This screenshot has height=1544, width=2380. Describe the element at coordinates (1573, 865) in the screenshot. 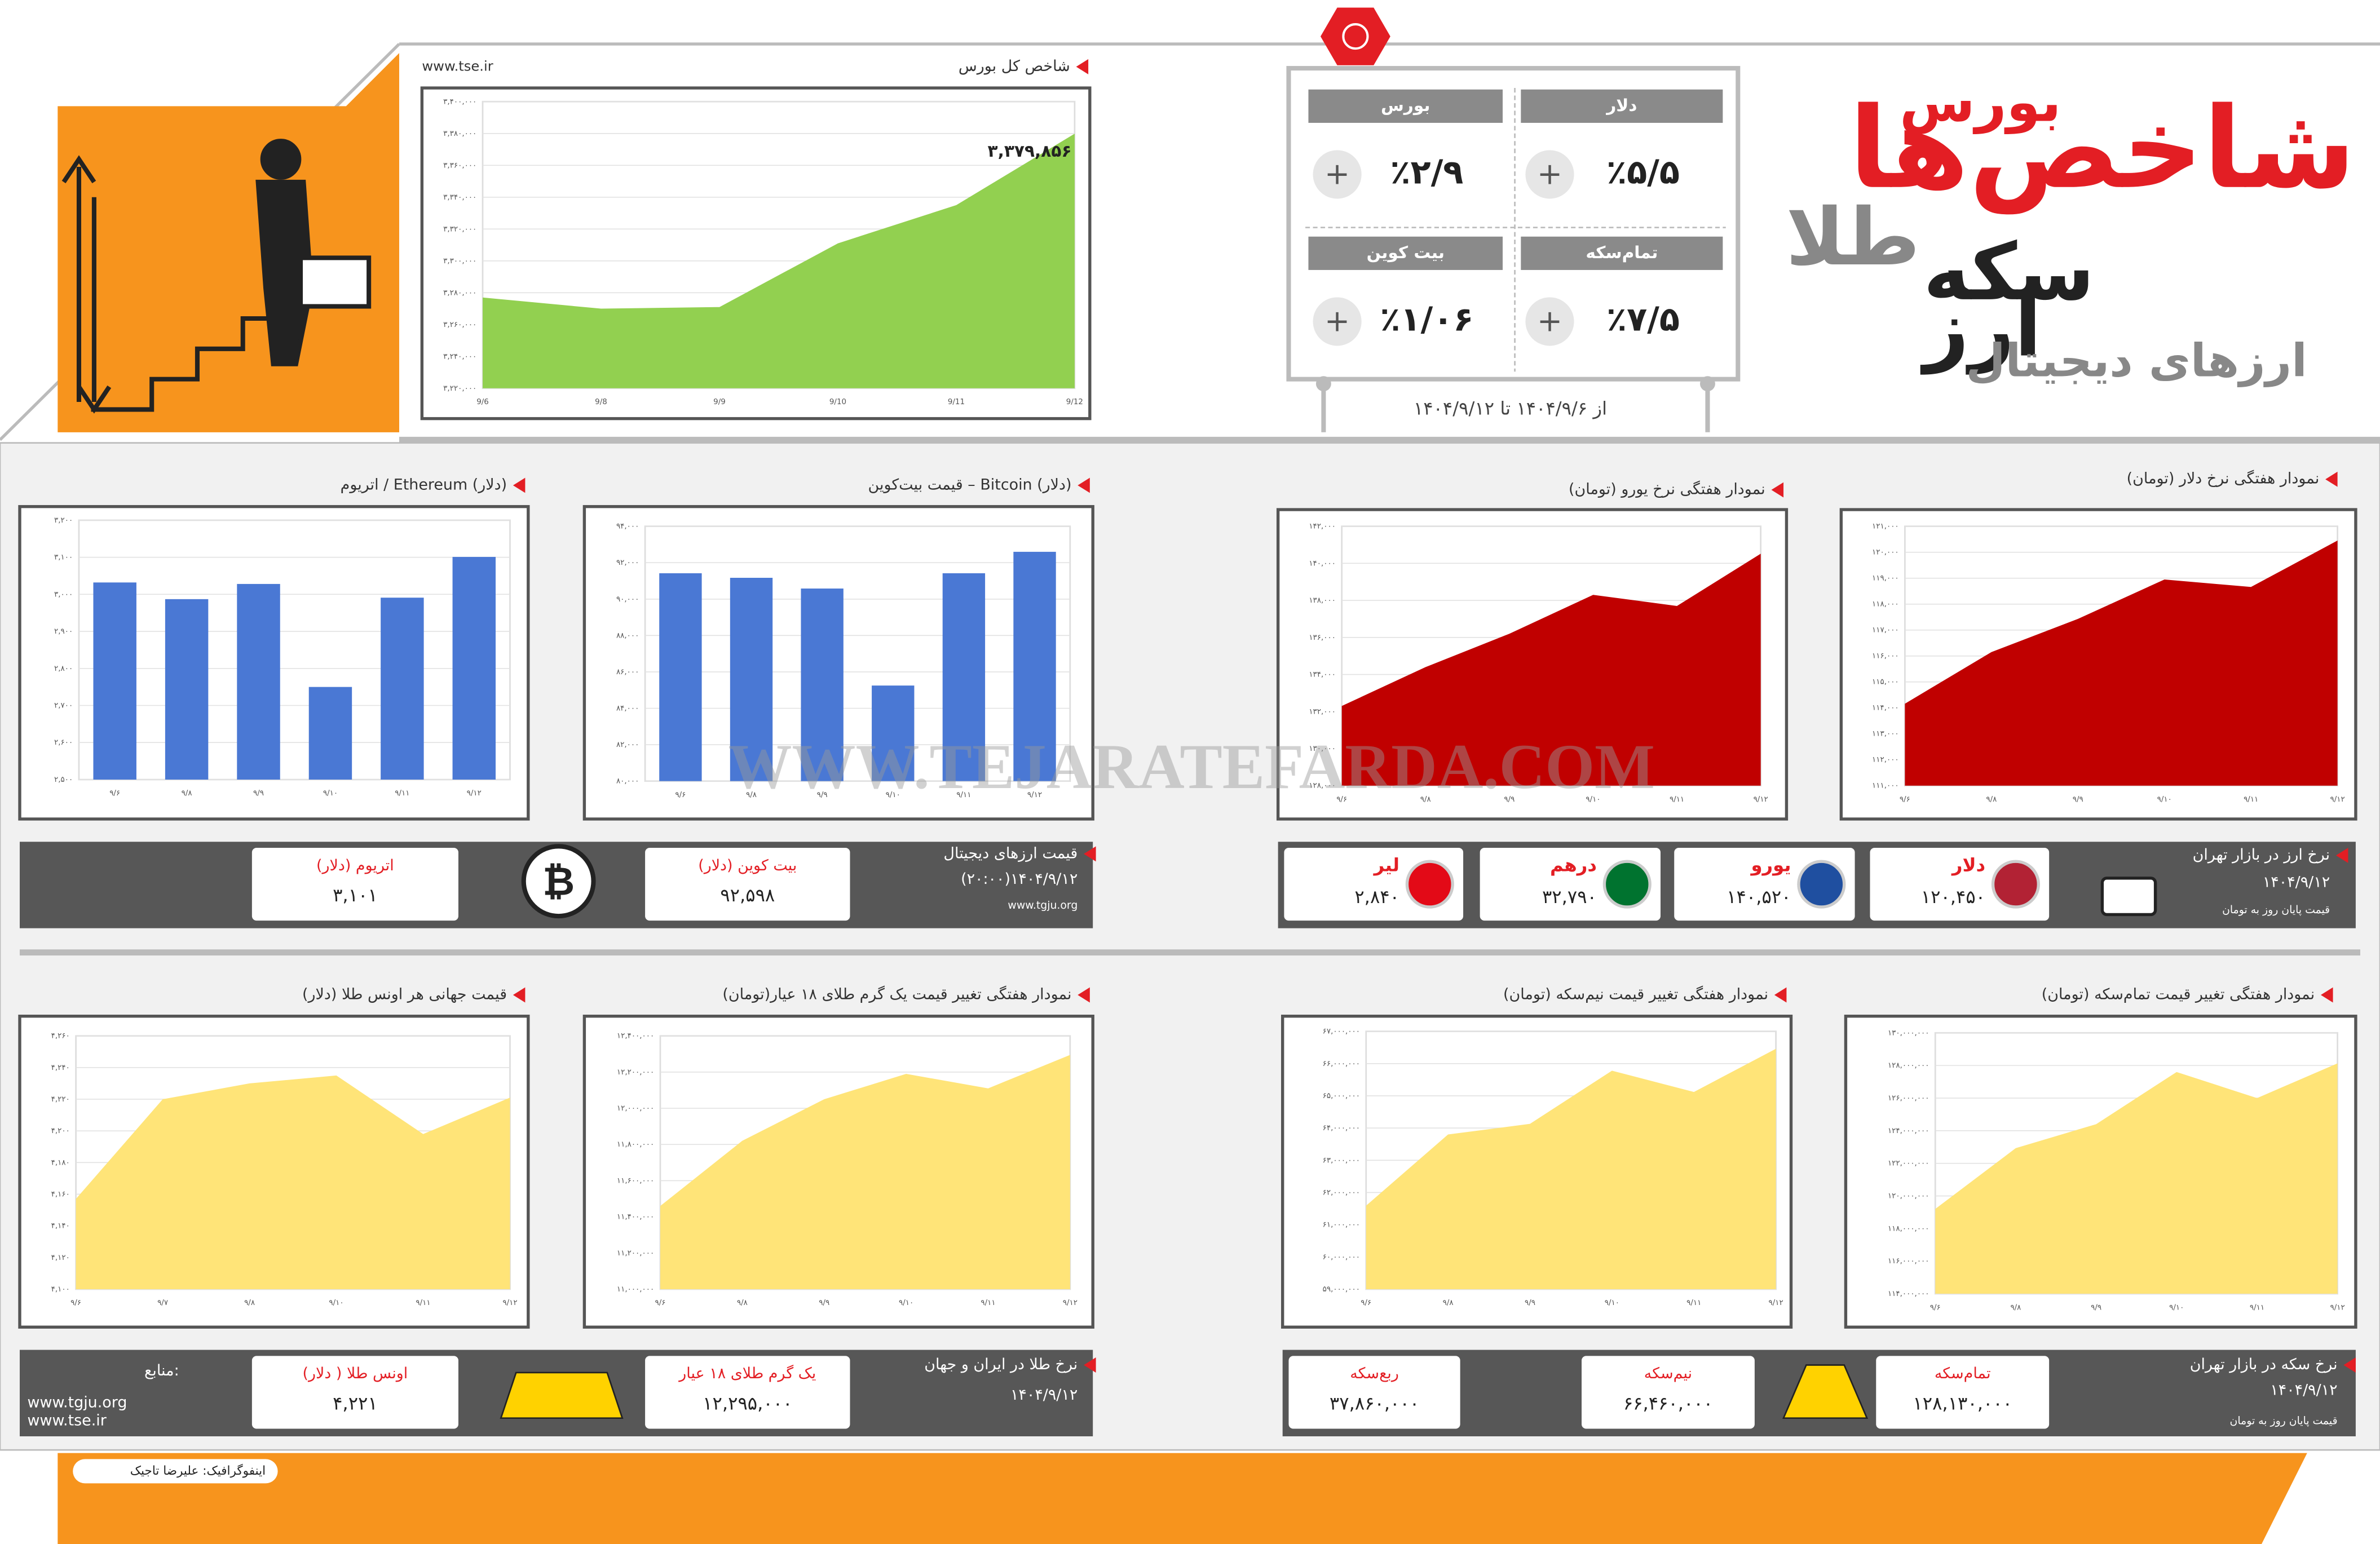

I see `price-label: درهم` at that location.